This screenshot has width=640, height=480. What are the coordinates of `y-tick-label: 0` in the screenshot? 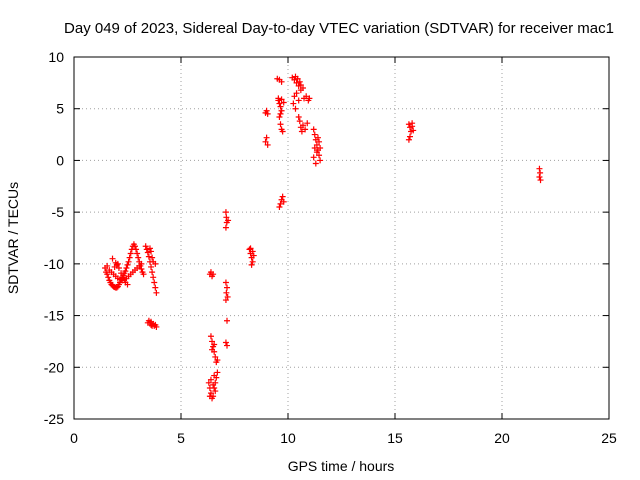 It's located at (60, 160).